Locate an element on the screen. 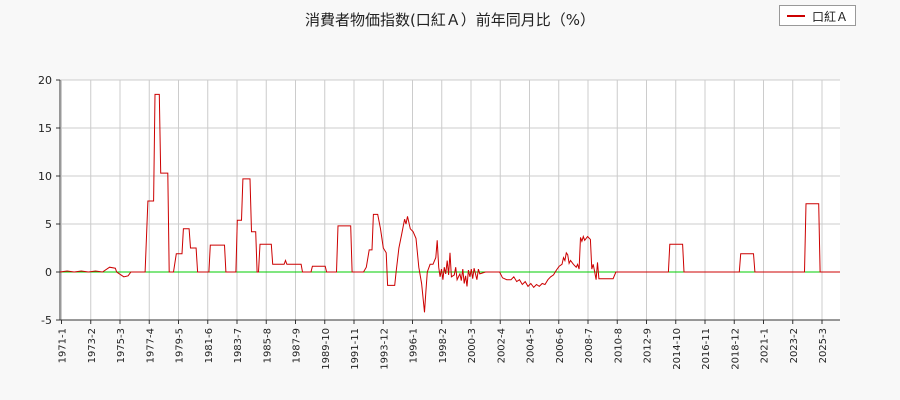  x-tick-label: 1985-8 is located at coordinates (267, 345).